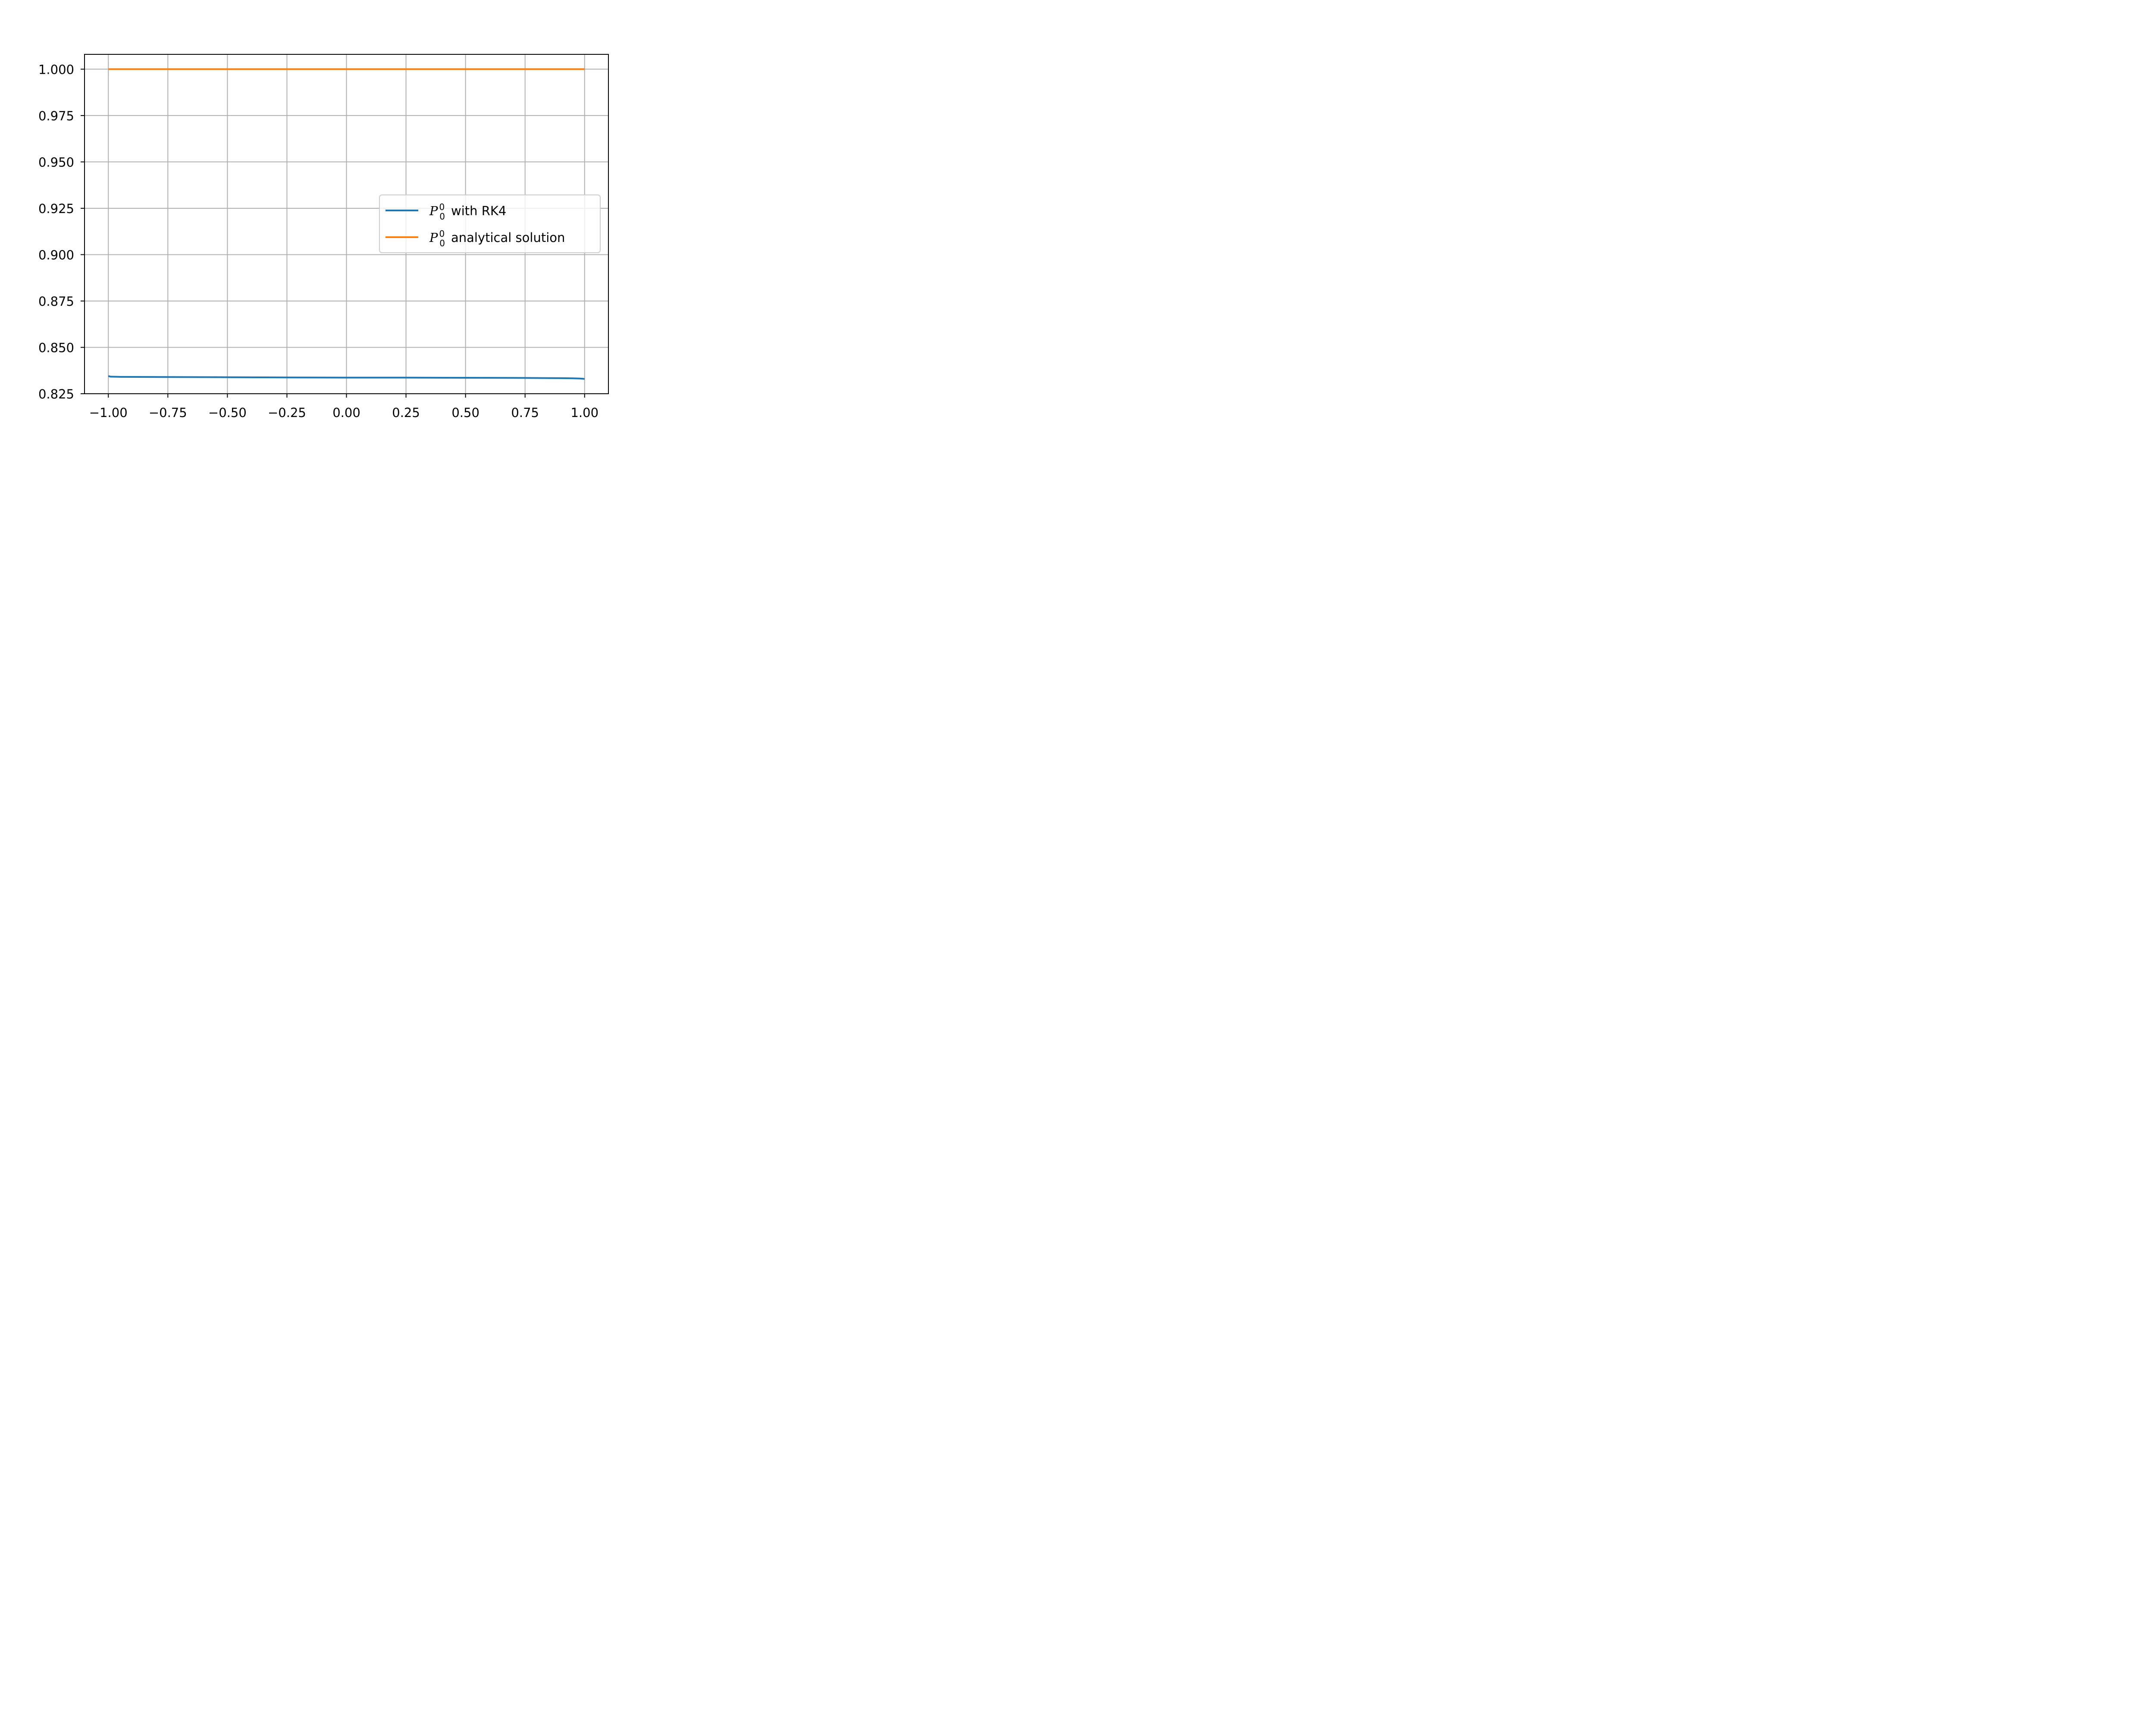 The width and height of the screenshot is (2156, 1725). I want to click on x-tick-label: −1.00, so click(108, 413).